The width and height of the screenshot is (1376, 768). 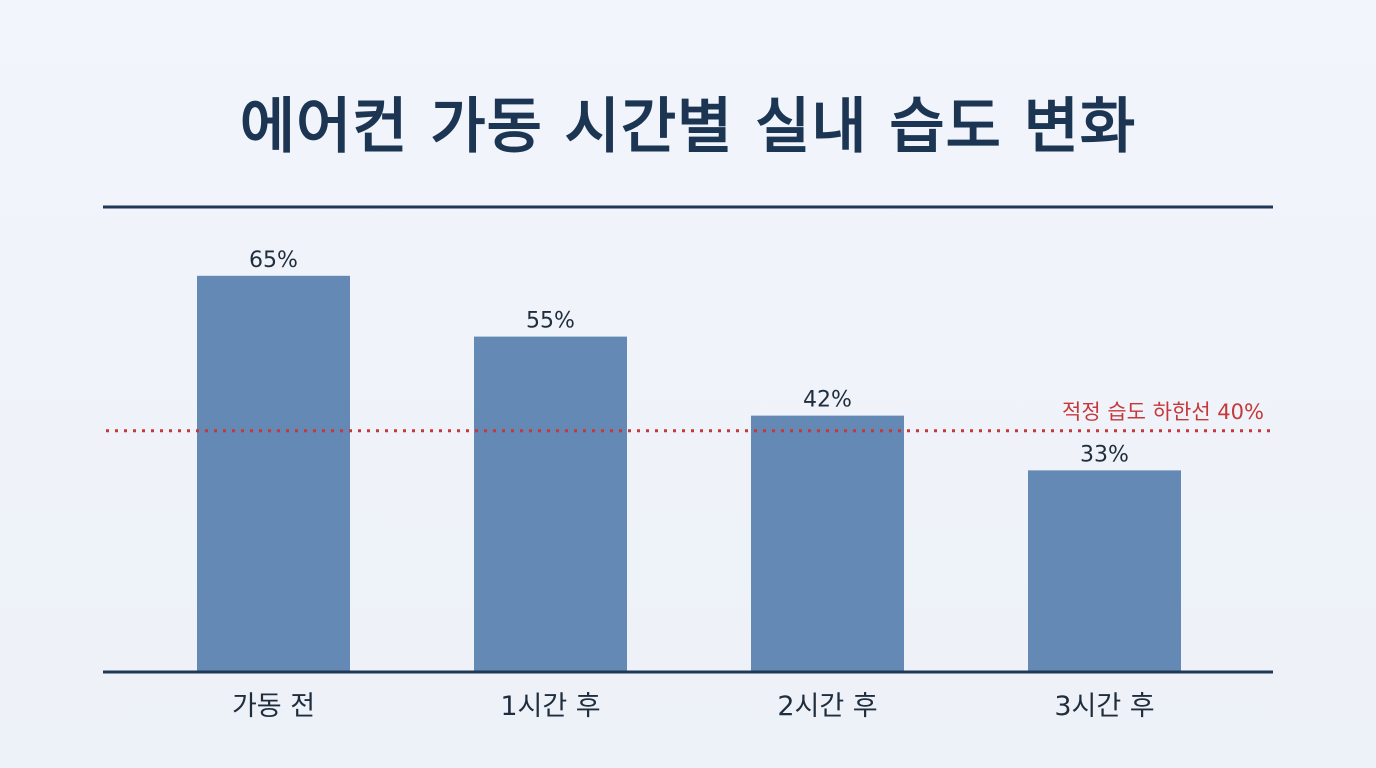 What do you see at coordinates (688, 127) in the screenshot?
I see `chart-title: 에어컨 가동 시간별 실내 습도 변화` at bounding box center [688, 127].